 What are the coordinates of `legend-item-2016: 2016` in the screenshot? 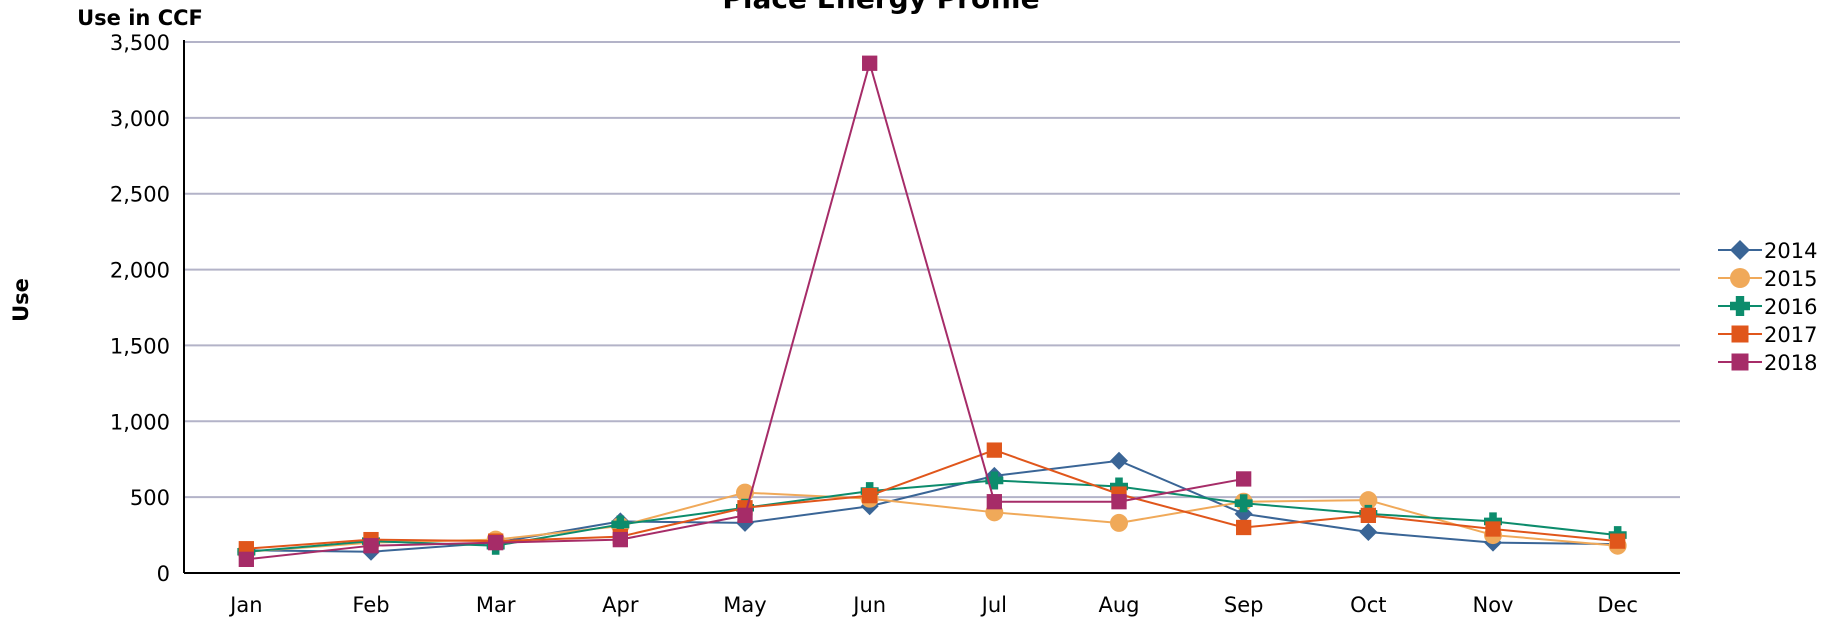 It's located at (1767, 307).